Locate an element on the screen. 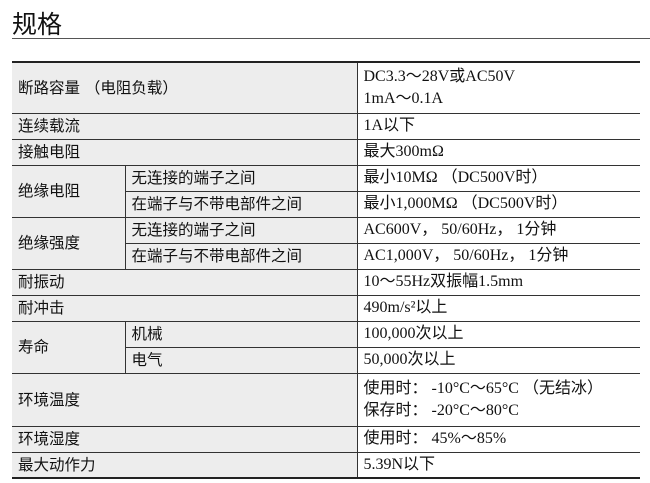  table-row: 断路容量 （电阻负载） DC3.3～28V或AC50V 1mA～0.1A is located at coordinates (326, 87).